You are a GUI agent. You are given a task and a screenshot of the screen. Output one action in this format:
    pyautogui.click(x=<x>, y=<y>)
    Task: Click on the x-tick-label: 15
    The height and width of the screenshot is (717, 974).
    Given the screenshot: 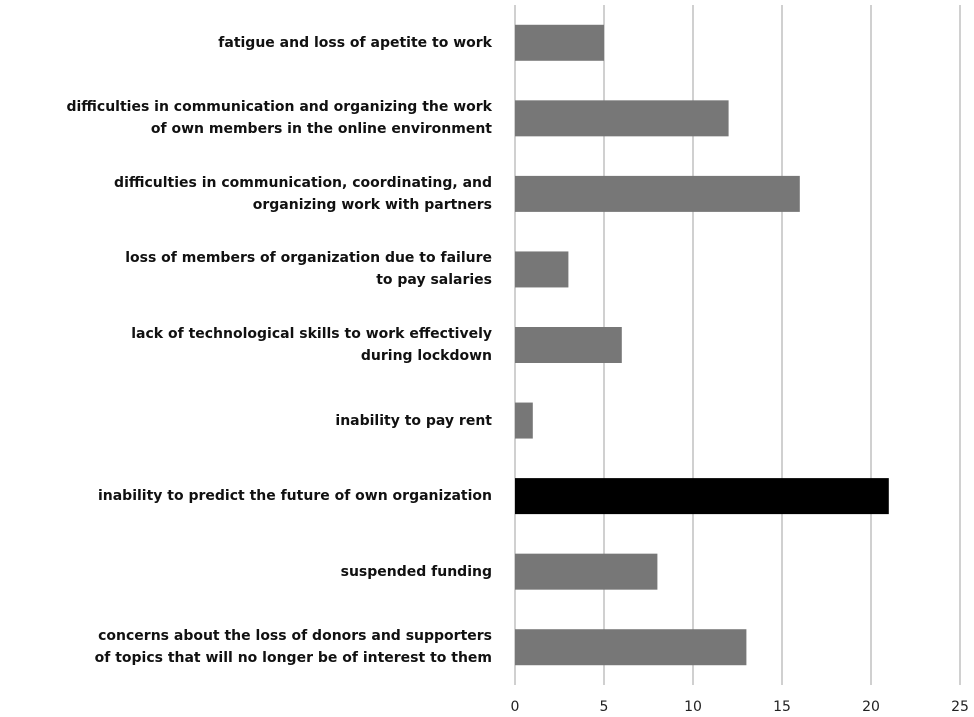 What is the action you would take?
    pyautogui.click(x=782, y=707)
    